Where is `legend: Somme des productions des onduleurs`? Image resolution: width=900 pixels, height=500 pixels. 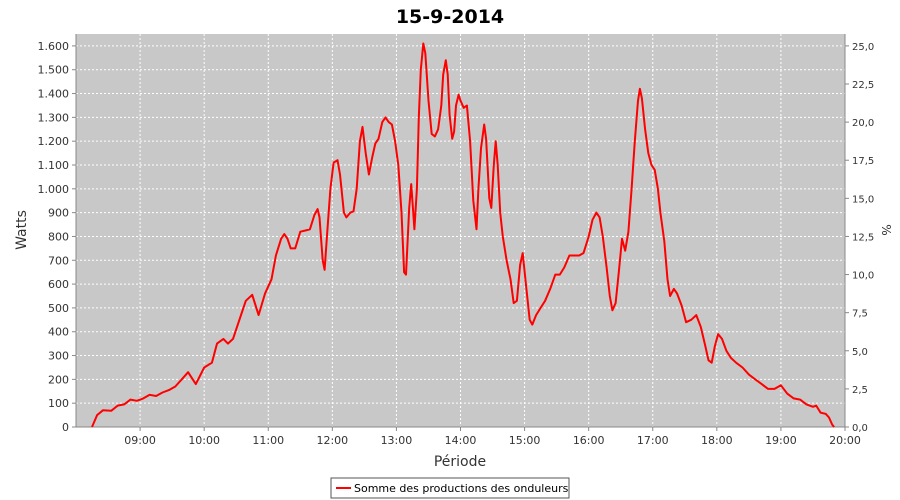 legend: Somme des productions des onduleurs is located at coordinates (450, 488).